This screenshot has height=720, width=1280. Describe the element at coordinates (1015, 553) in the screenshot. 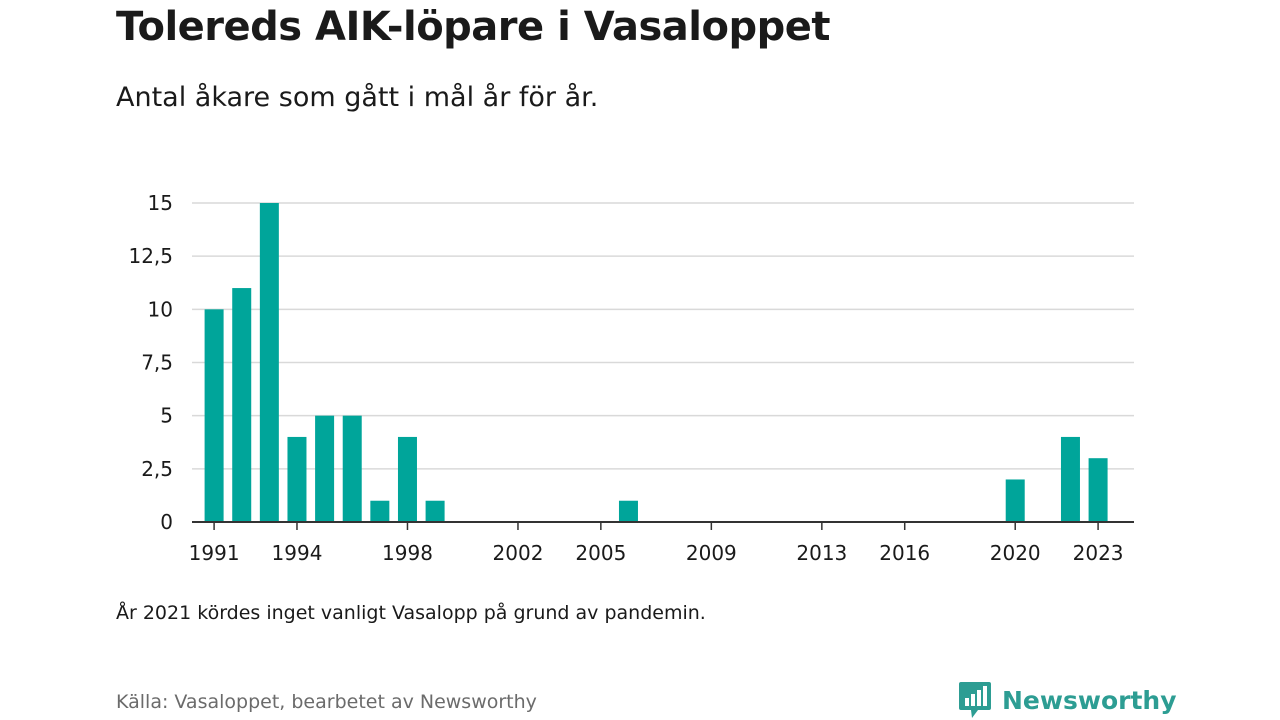

I see `x-tick-label: 2020` at that location.